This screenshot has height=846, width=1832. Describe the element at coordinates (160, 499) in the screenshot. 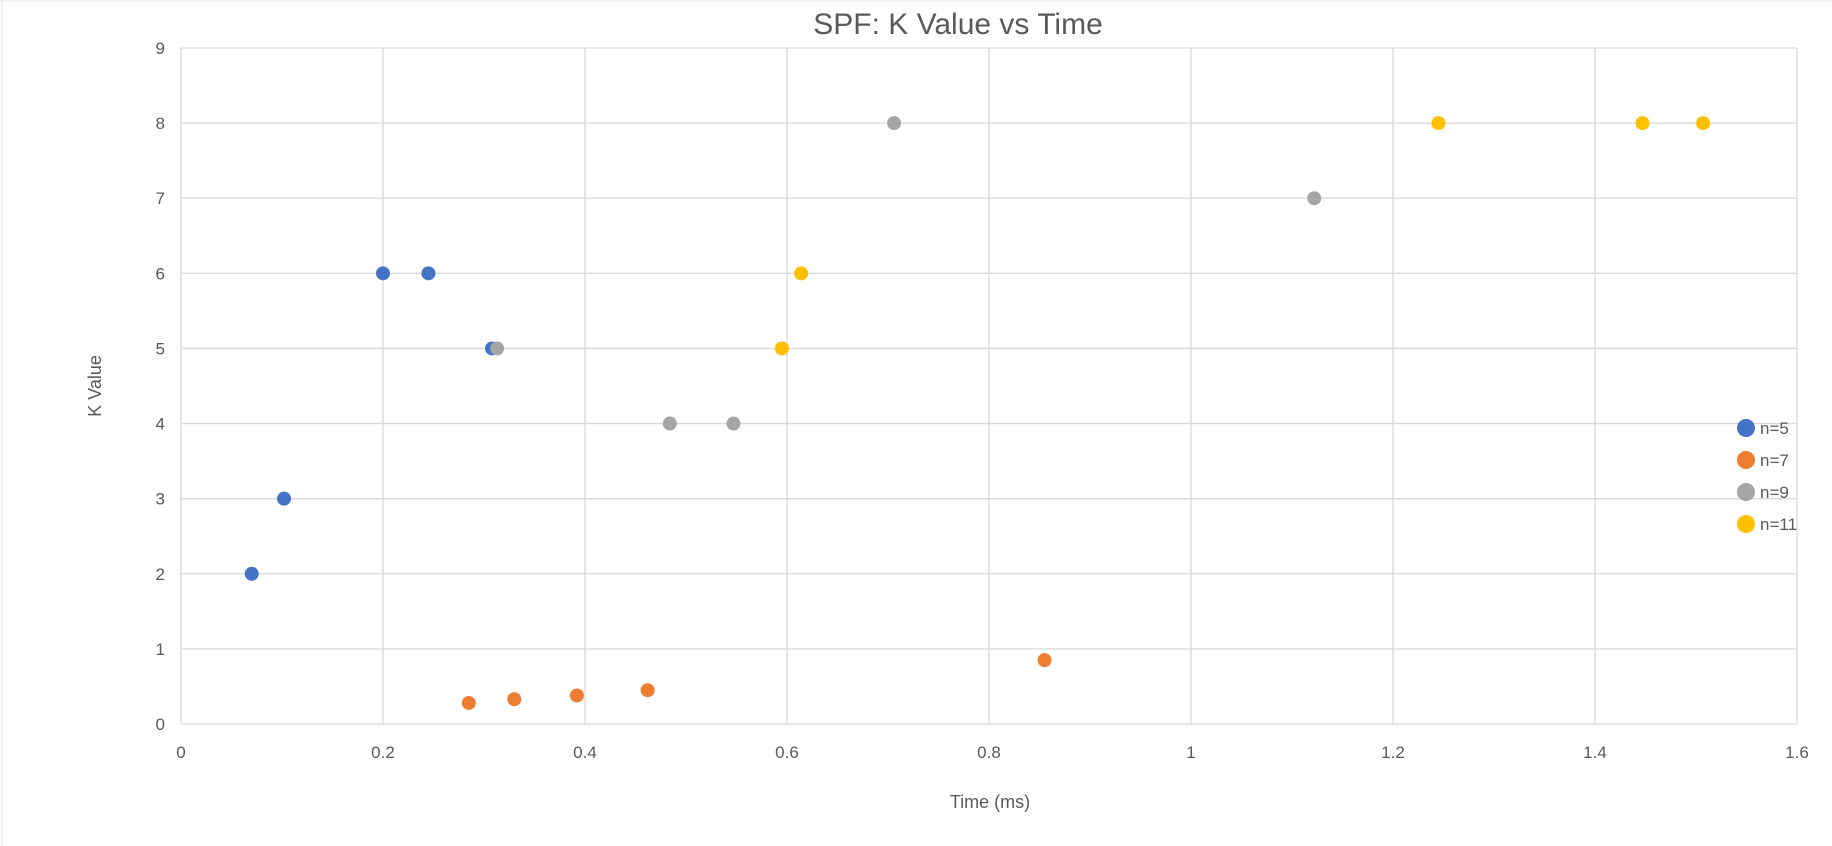

I see `y-tick-label: 3` at that location.